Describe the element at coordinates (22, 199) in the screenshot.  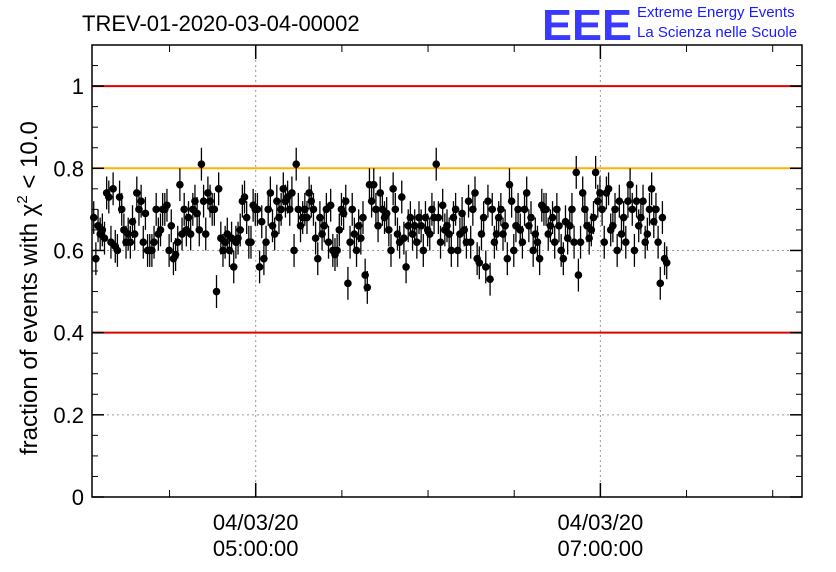
I see `y-axis-label-sup: 2` at that location.